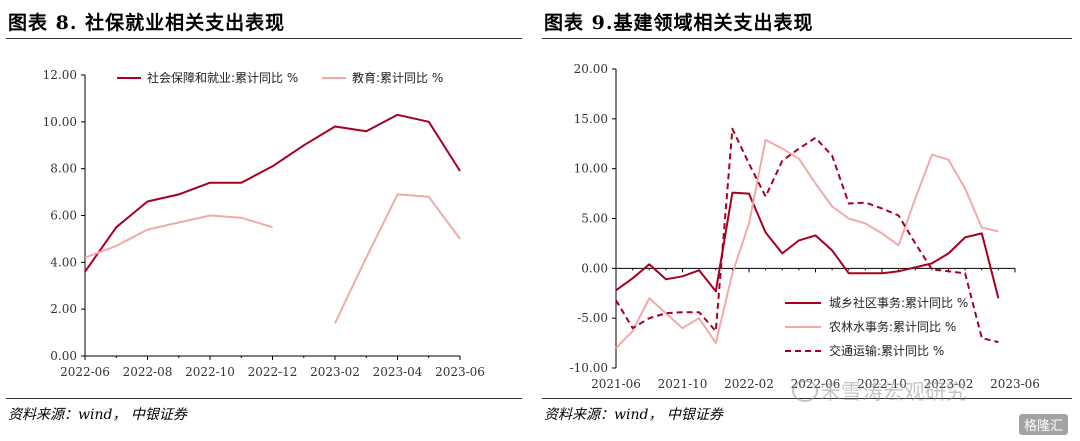 This screenshot has height=441, width=1080. What do you see at coordinates (683, 384) in the screenshot?
I see `x-tick-label: 2021-10` at bounding box center [683, 384].